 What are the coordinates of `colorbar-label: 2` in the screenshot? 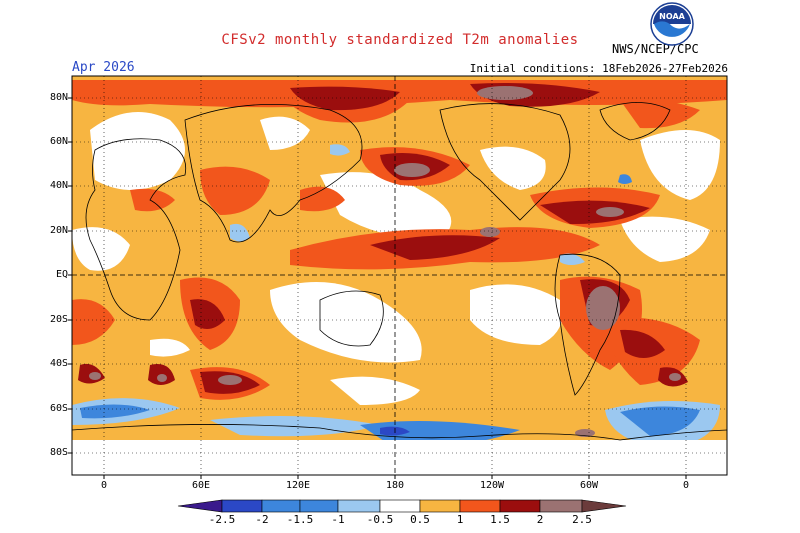 It's located at (540, 519).